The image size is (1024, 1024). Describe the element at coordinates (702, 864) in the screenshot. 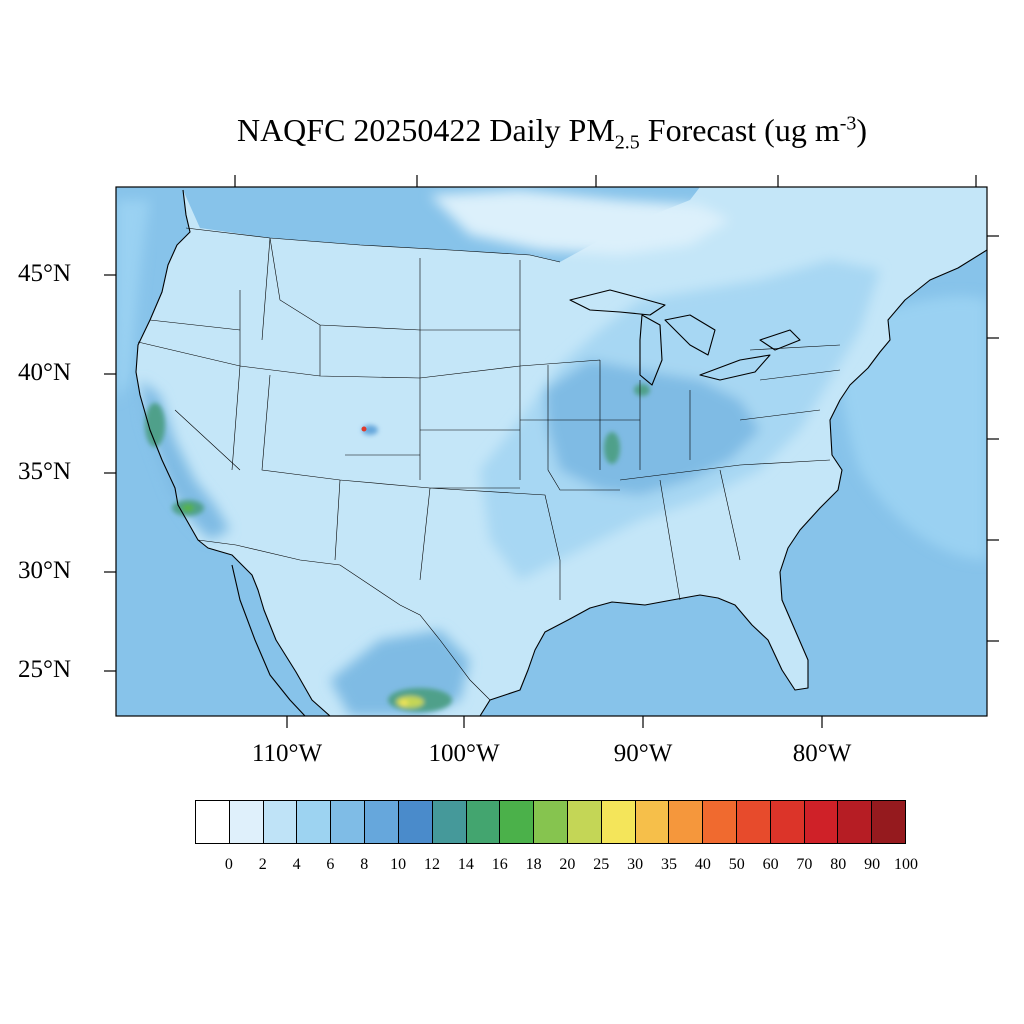

I see `colorbar-tick-label: 40` at that location.